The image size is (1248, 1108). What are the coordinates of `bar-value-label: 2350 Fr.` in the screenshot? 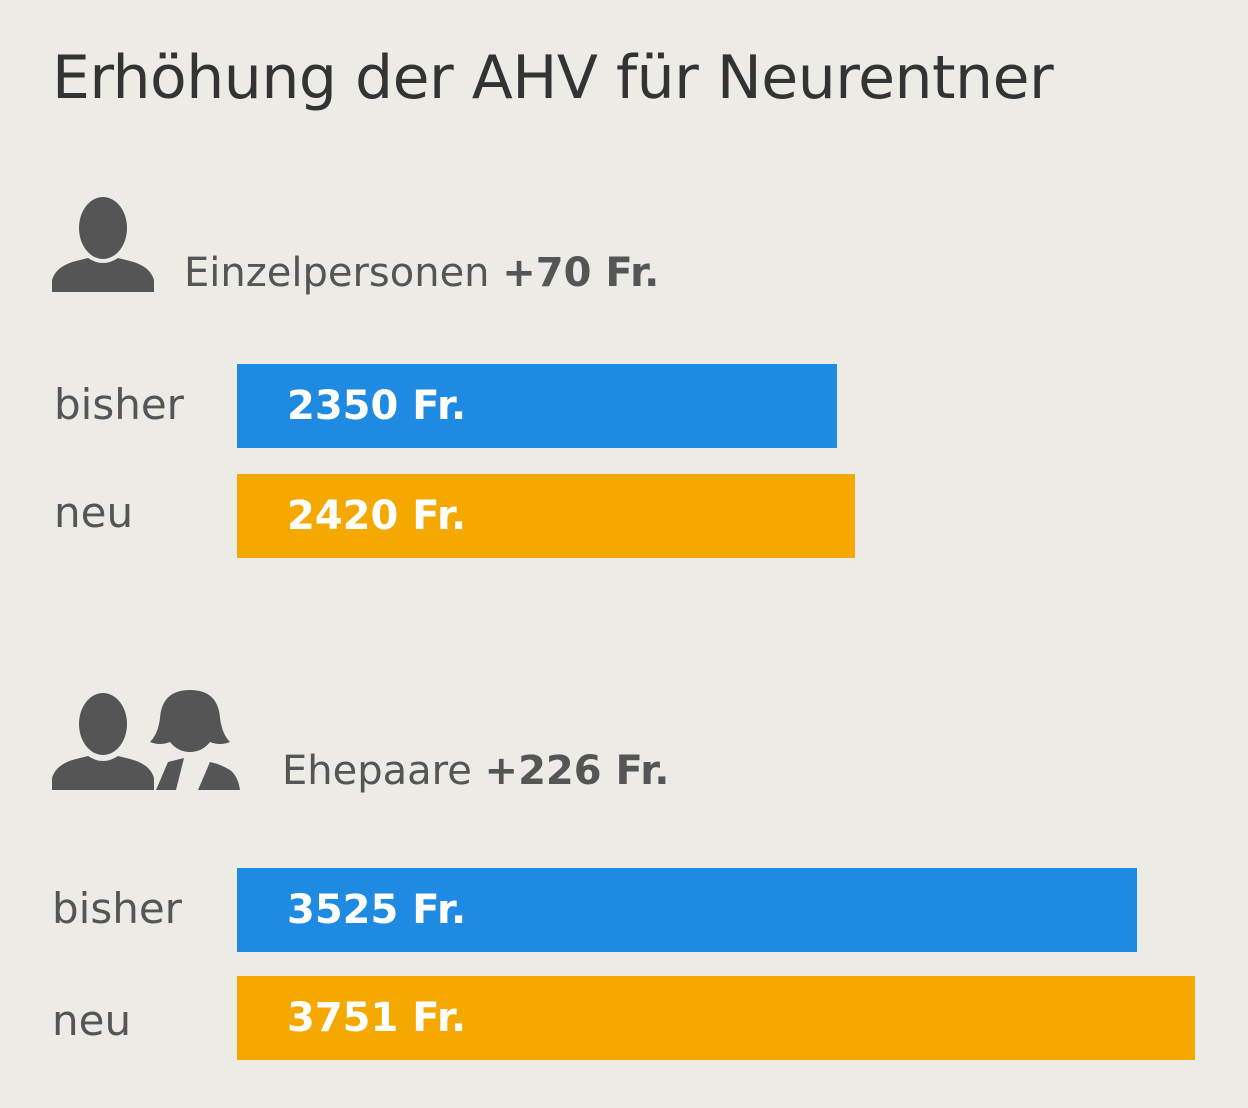 It's located at (377, 406).